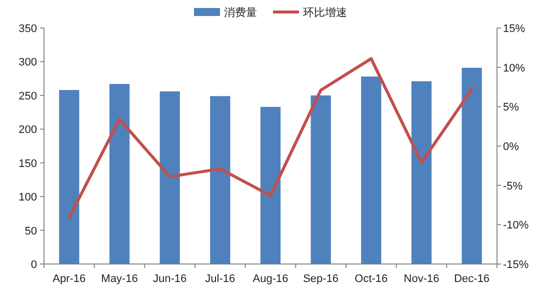  I want to click on x-tick-label: Aug-16, so click(270, 279).